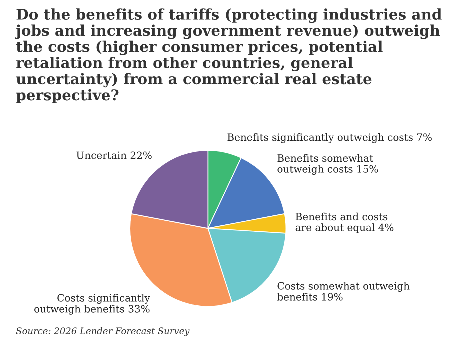  Describe the element at coordinates (330, 138) in the screenshot. I see `slice-label: Benefits significantly outweigh costs 7%` at that location.